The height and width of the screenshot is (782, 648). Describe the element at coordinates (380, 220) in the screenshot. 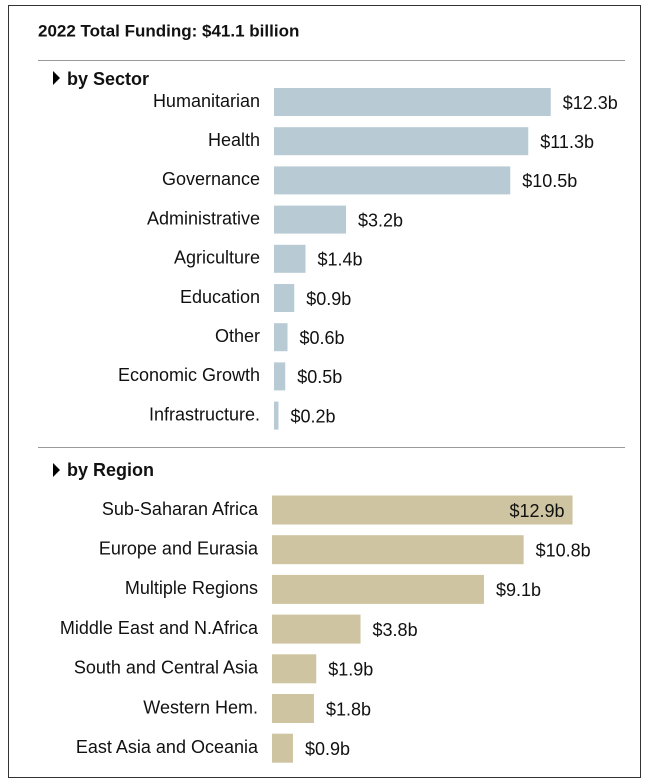

I see `value-label: $3.2b` at that location.